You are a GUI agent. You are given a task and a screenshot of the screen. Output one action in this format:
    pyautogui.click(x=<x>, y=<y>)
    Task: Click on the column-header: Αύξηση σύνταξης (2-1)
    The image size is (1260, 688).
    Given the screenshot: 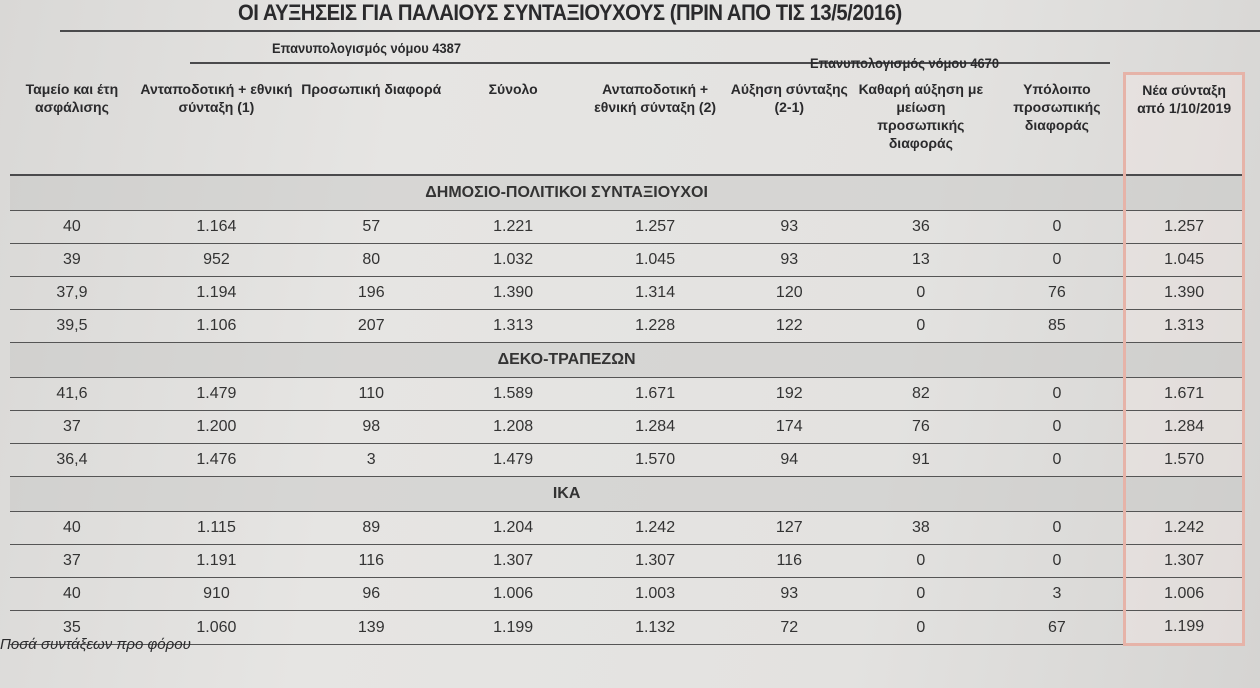 What is the action you would take?
    pyautogui.click(x=789, y=124)
    